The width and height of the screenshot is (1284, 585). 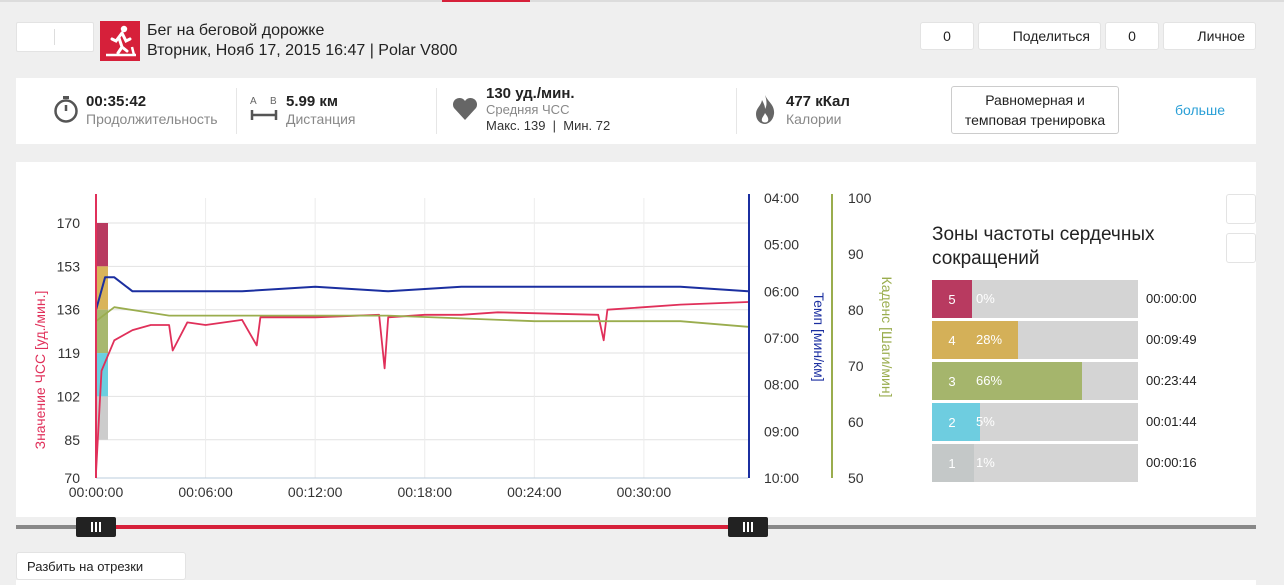 I want to click on calories-label: Калории, so click(x=814, y=119).